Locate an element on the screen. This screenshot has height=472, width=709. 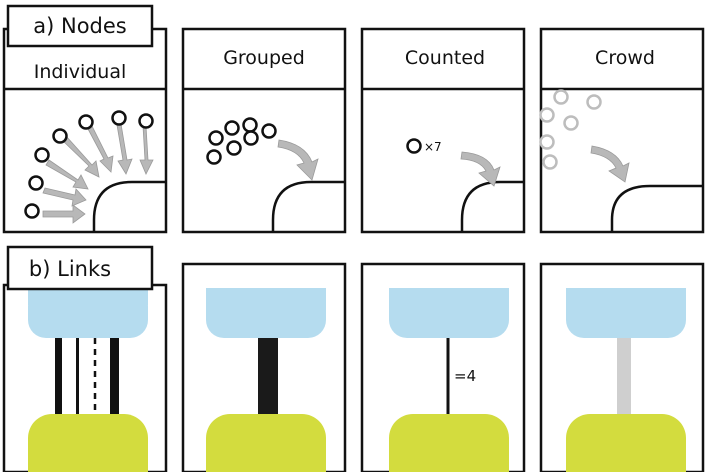
section-b-label: b) Links is located at coordinates (80, 268).